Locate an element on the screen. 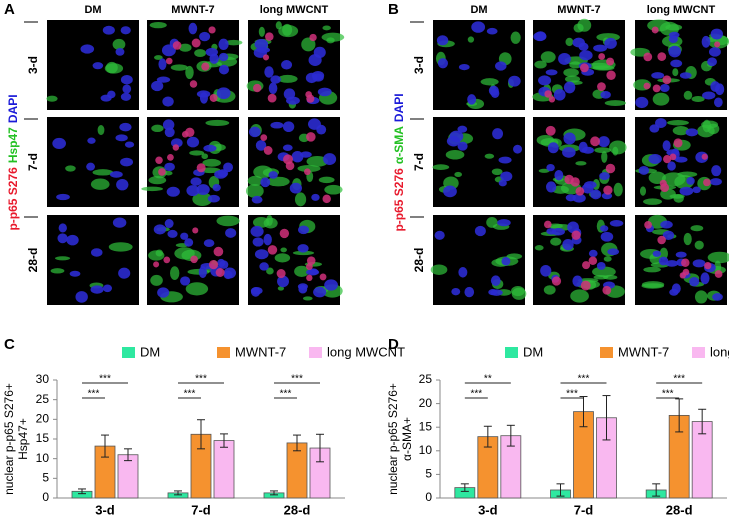 The image size is (729, 518). stain-part: DAPI is located at coordinates (13, 108).